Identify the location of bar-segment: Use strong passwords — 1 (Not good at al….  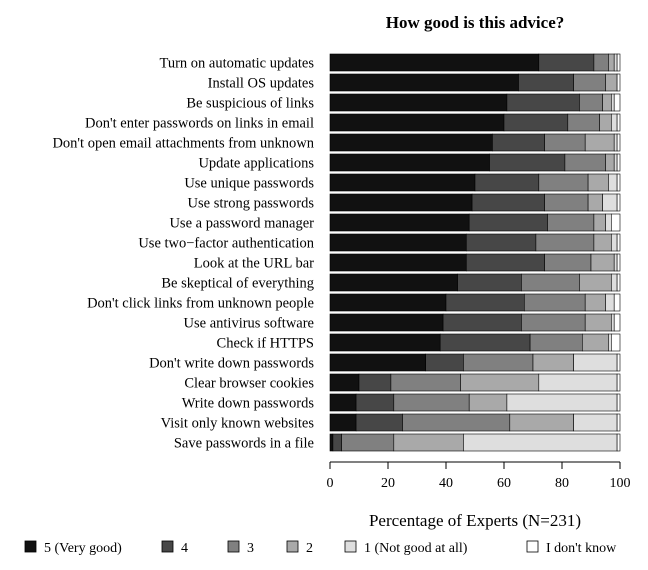
(610, 202).